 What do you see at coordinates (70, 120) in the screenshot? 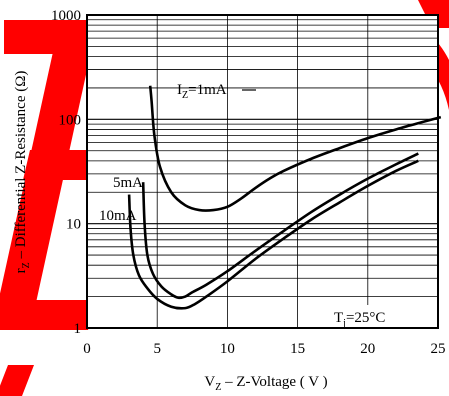
I see `y-tick-label: 100` at bounding box center [70, 120].